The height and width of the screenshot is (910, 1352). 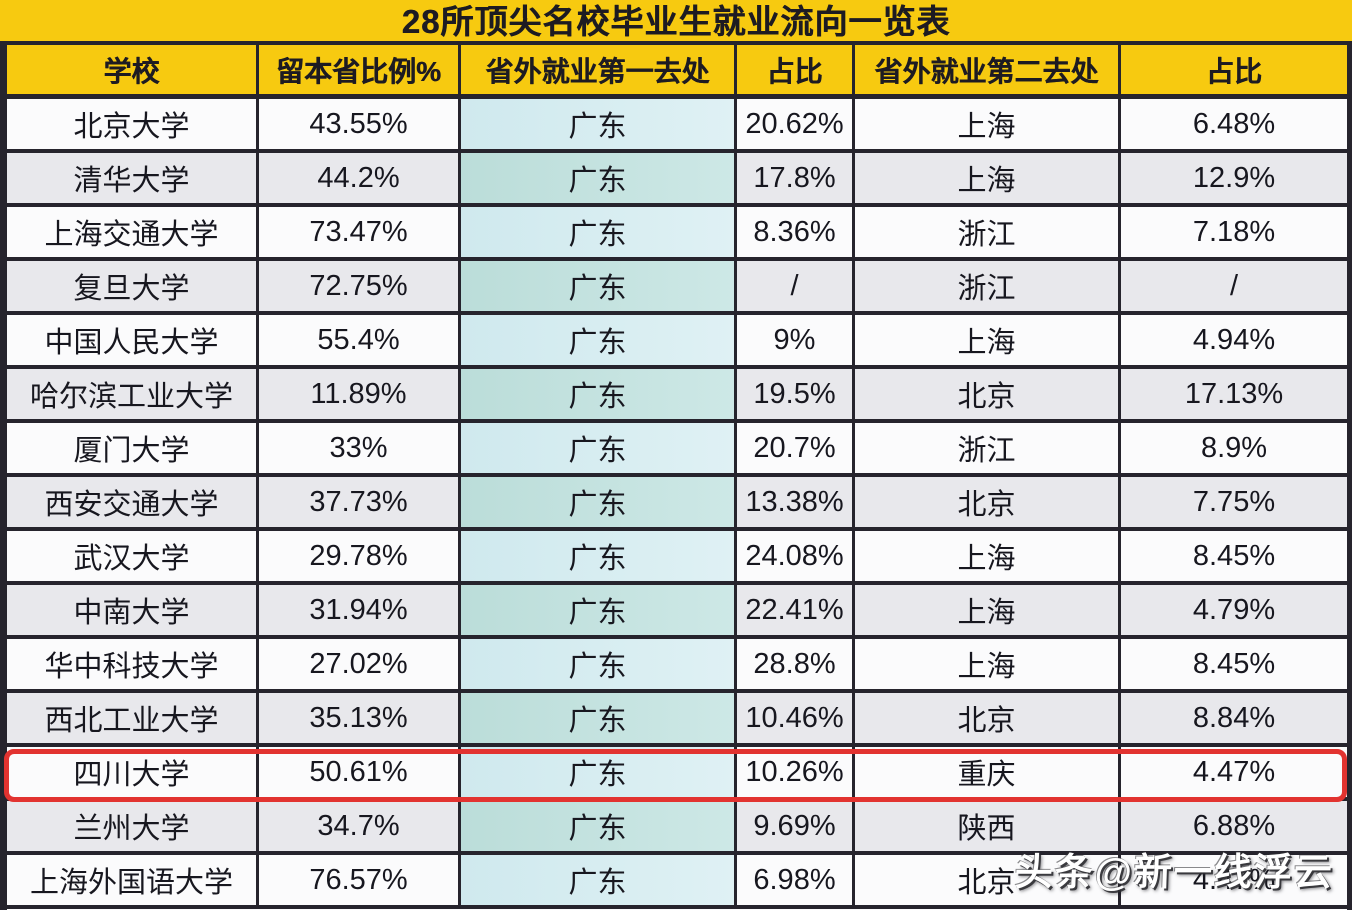 What do you see at coordinates (988, 828) in the screenshot?
I see `table-cell: 陕西` at bounding box center [988, 828].